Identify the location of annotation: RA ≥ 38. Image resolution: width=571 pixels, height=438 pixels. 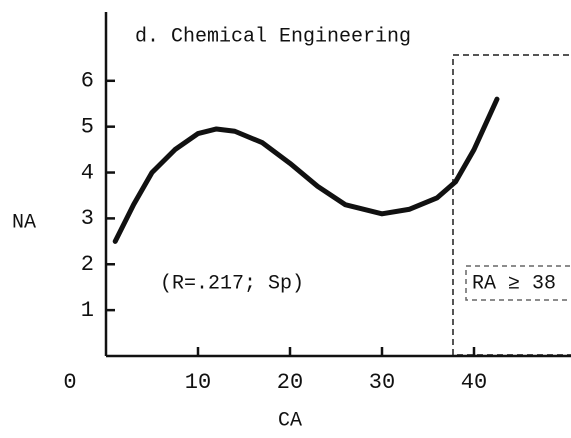
(514, 283).